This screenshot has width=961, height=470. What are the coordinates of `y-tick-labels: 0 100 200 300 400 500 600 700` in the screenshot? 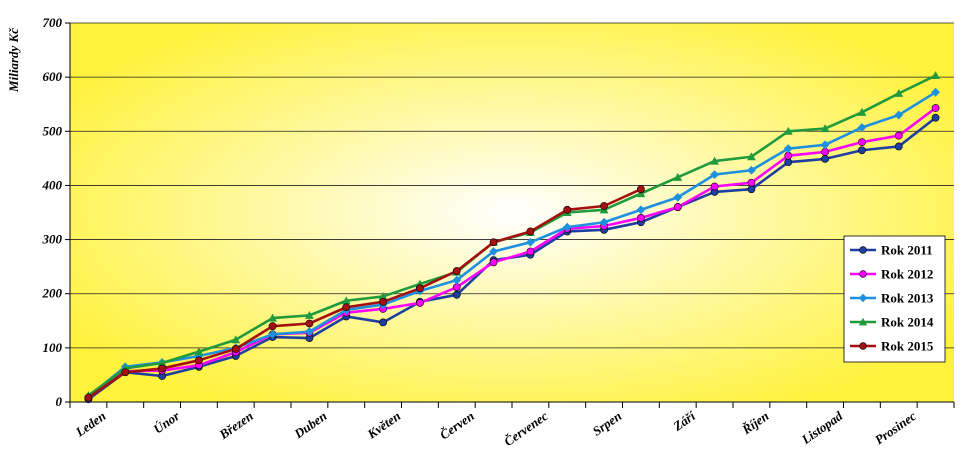 It's located at (52, 212).